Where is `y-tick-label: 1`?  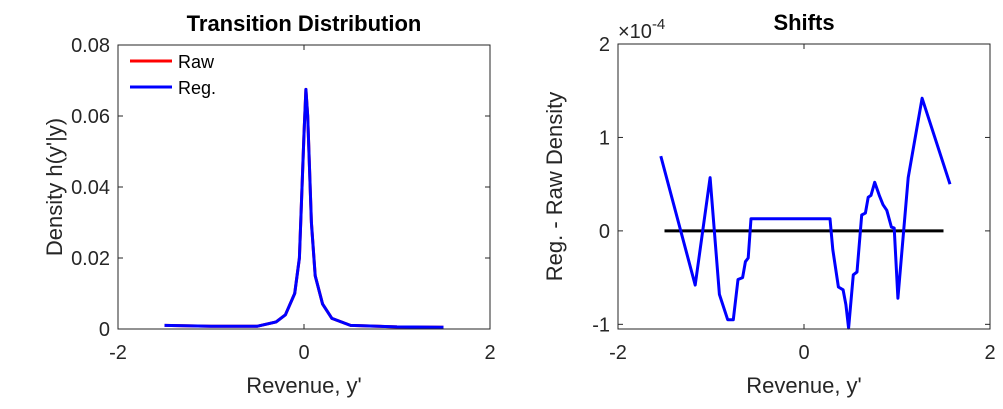
y-tick-label: 1 is located at coordinates (604, 138).